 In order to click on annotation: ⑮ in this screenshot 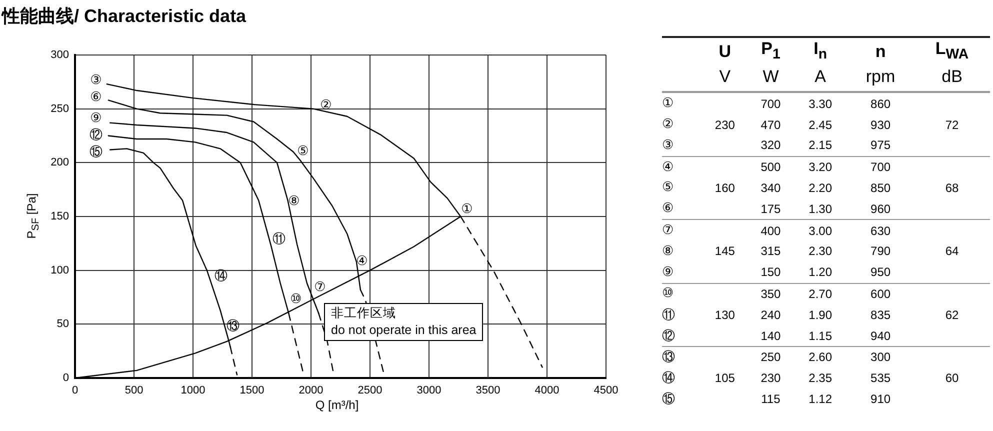, I will do `click(96, 152)`.